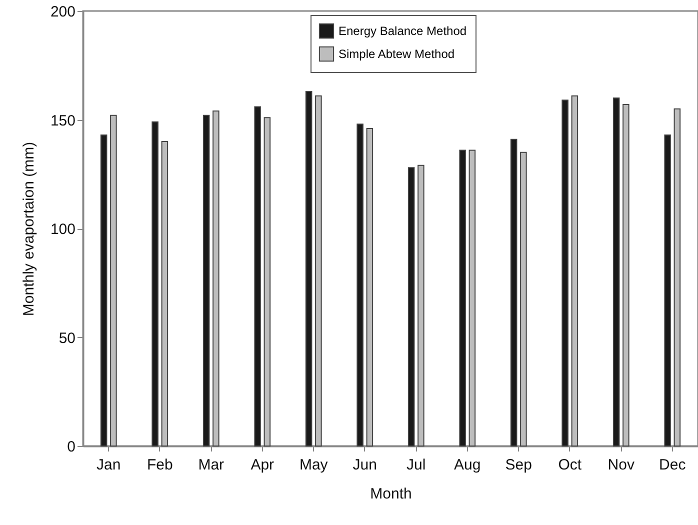 This screenshot has height=525, width=698. What do you see at coordinates (67, 338) in the screenshot?
I see `y-tick-label: 50` at bounding box center [67, 338].